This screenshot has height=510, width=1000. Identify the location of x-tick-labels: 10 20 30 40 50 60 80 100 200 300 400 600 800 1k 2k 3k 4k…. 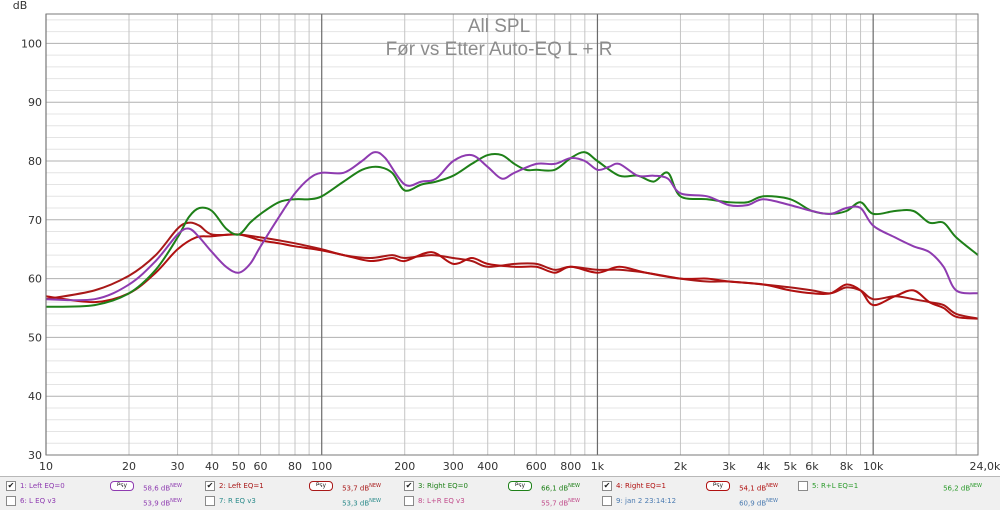
(519, 466).